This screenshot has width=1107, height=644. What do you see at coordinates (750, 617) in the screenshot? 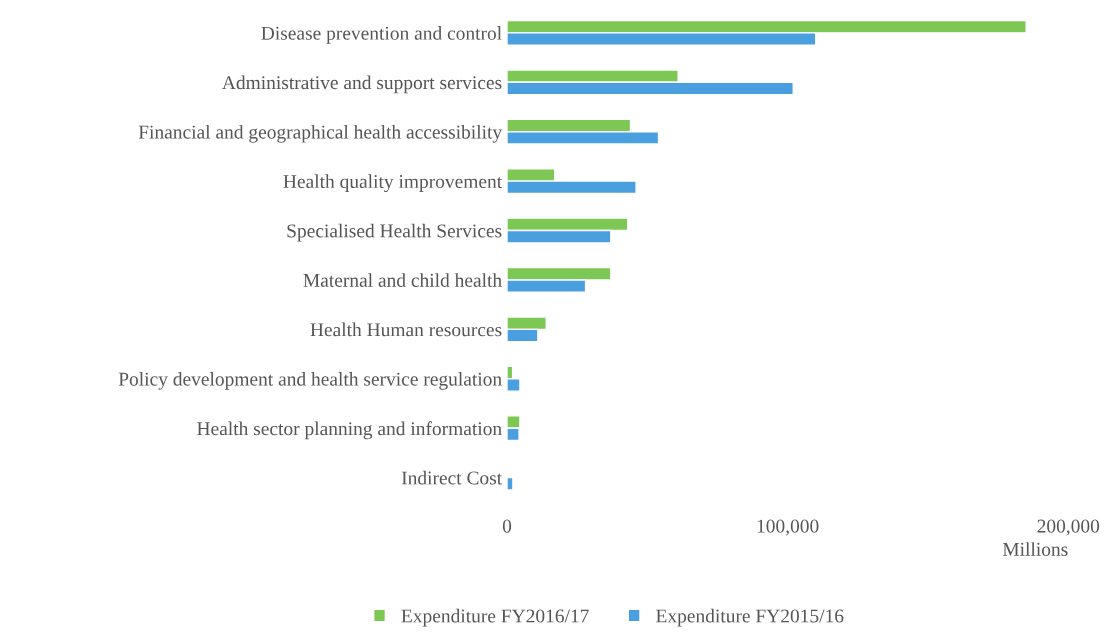
I see `legend-label: Expenditure FY2015/16` at bounding box center [750, 617].